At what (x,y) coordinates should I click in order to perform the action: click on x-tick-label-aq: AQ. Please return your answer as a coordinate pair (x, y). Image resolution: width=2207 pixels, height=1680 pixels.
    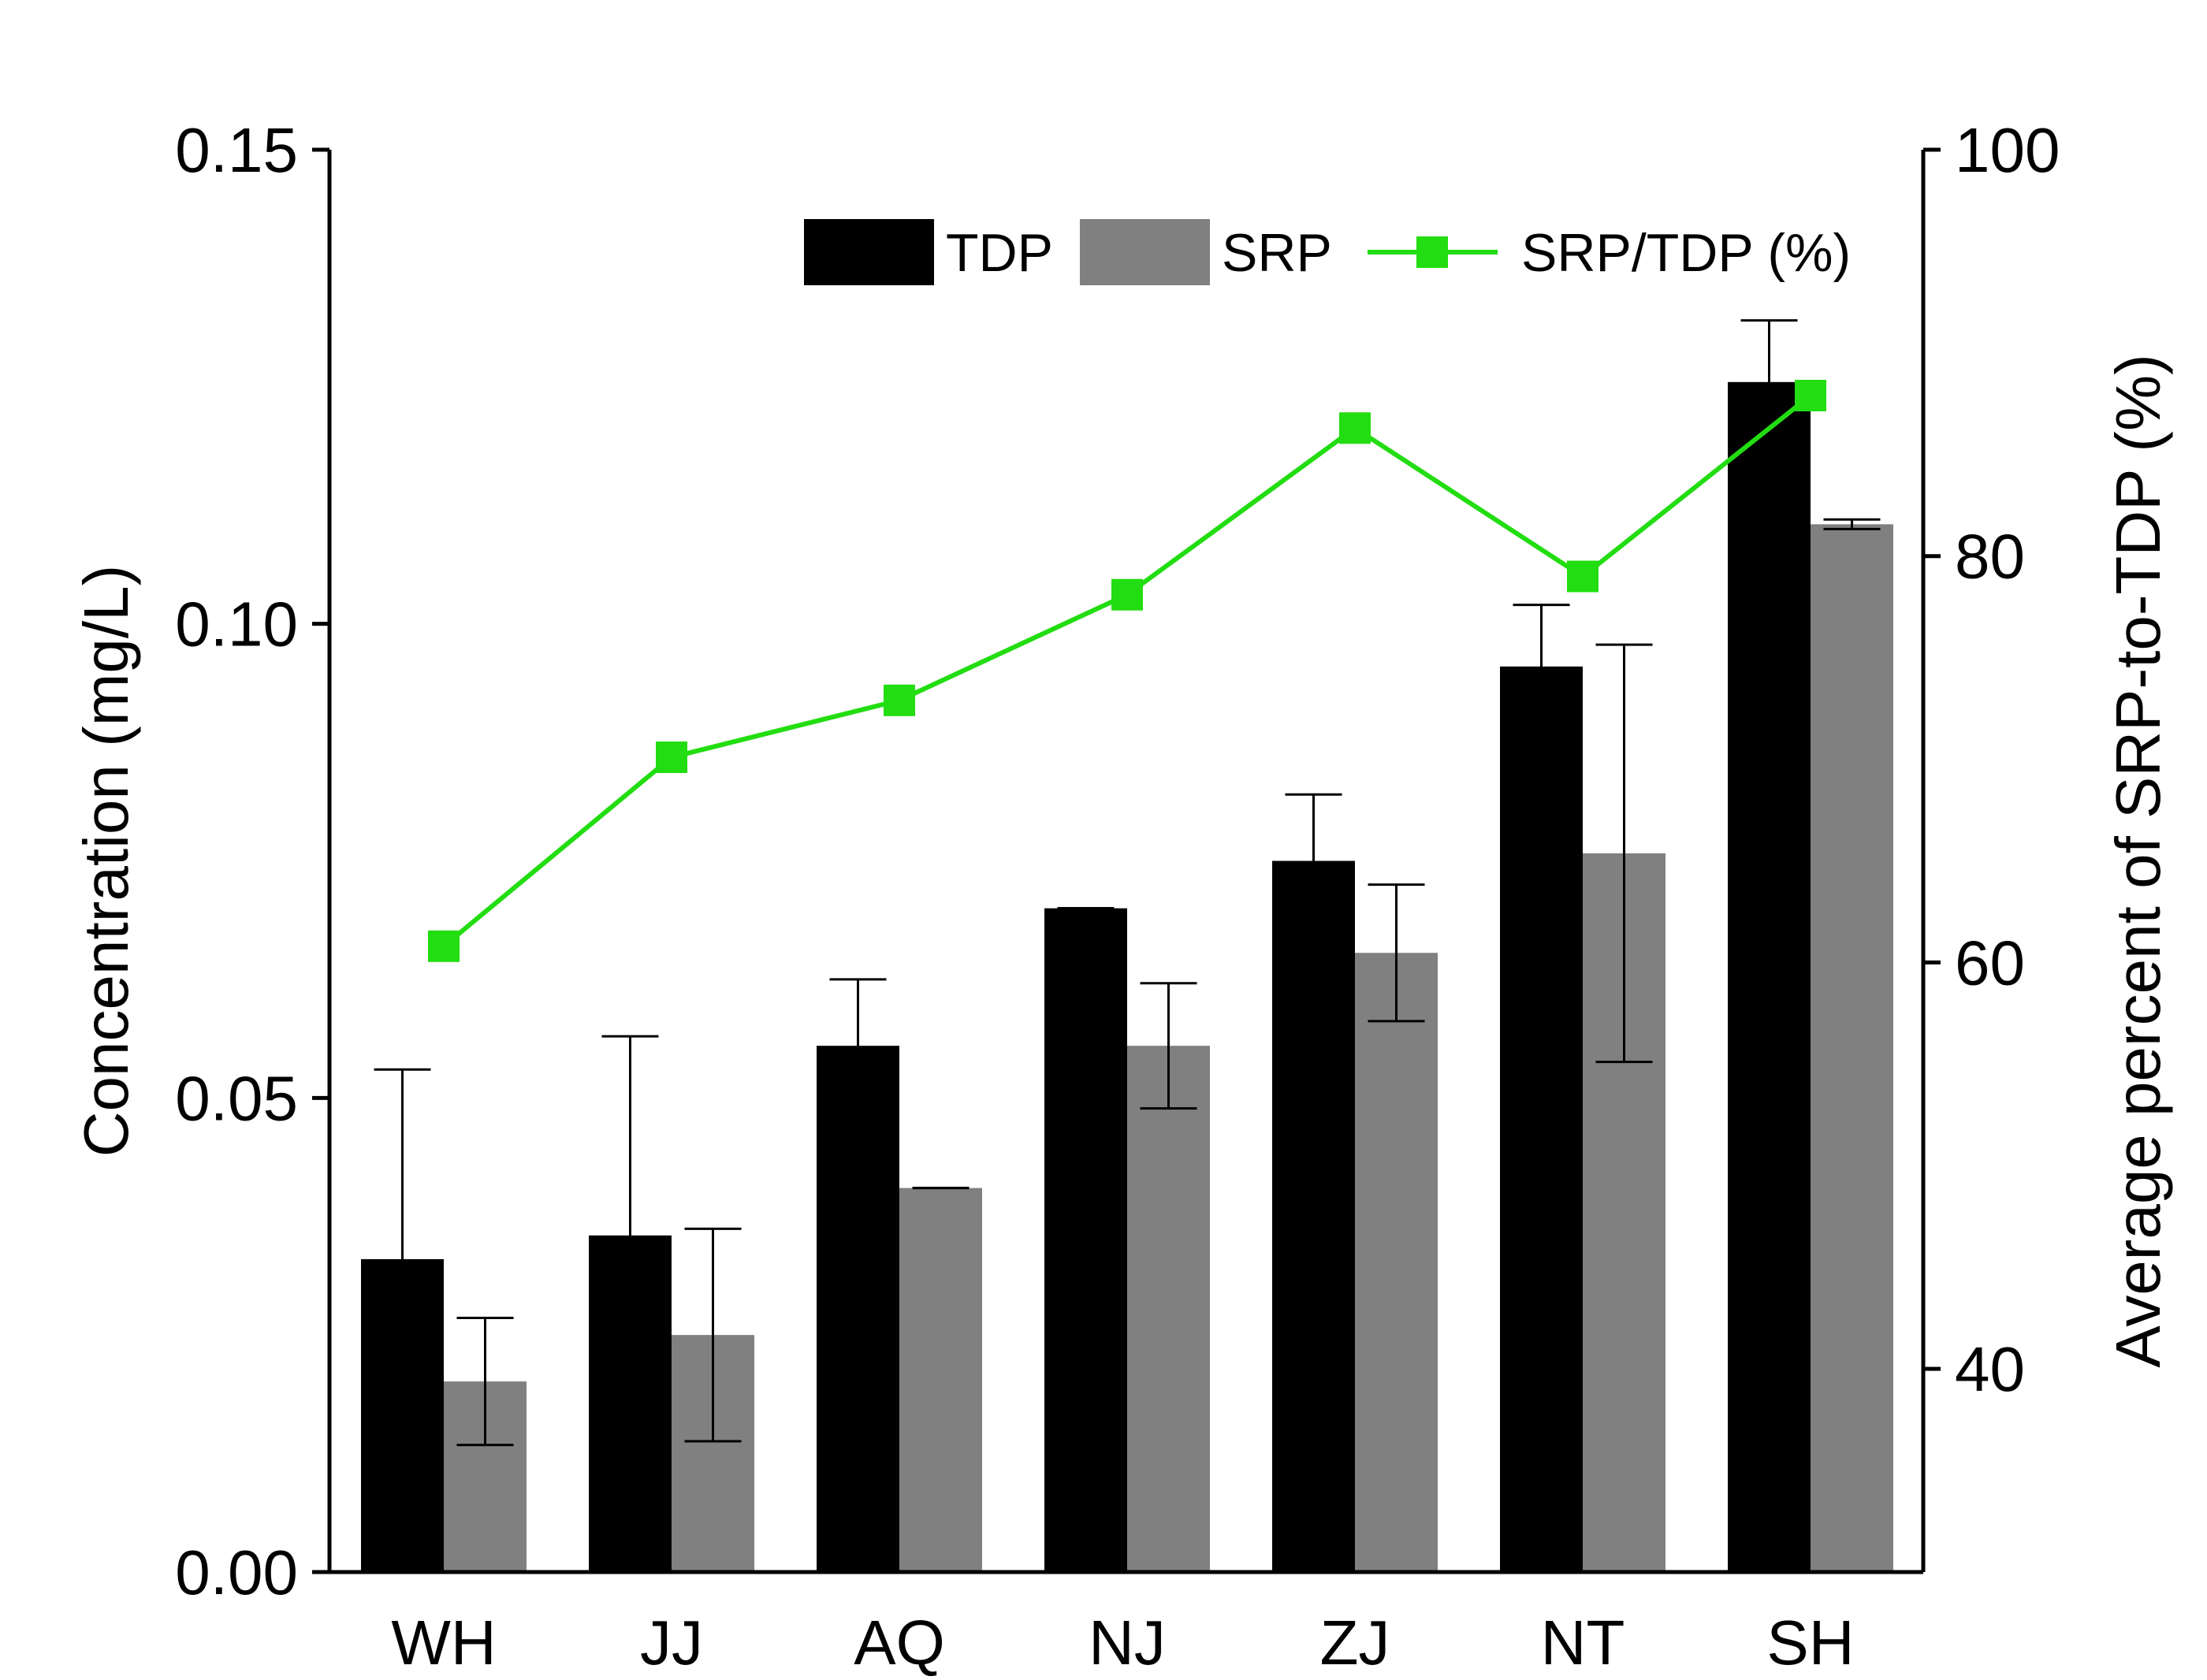
    Looking at the image, I should click on (899, 1643).